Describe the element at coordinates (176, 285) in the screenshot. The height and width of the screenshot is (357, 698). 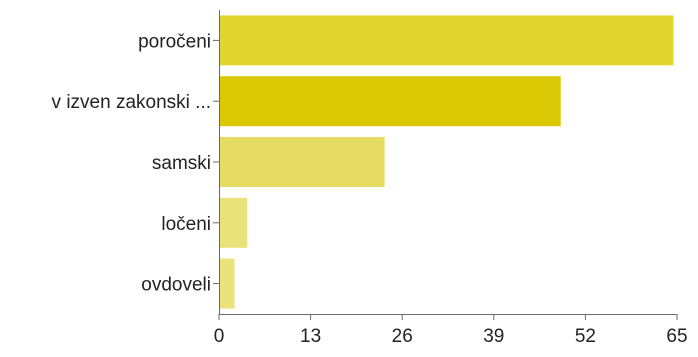
I see `category-label: ovdoveli` at that location.